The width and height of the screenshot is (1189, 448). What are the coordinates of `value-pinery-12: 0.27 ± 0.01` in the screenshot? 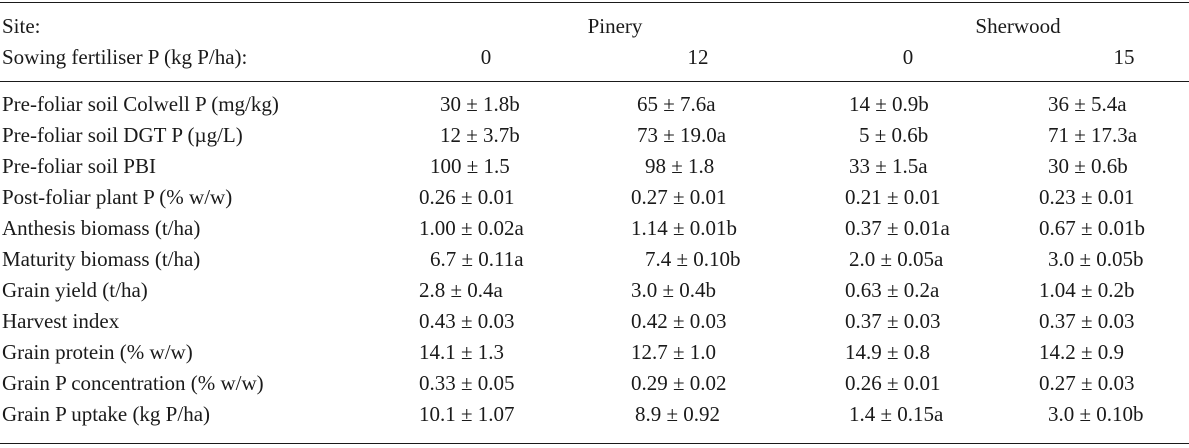 It's located at (679, 197).